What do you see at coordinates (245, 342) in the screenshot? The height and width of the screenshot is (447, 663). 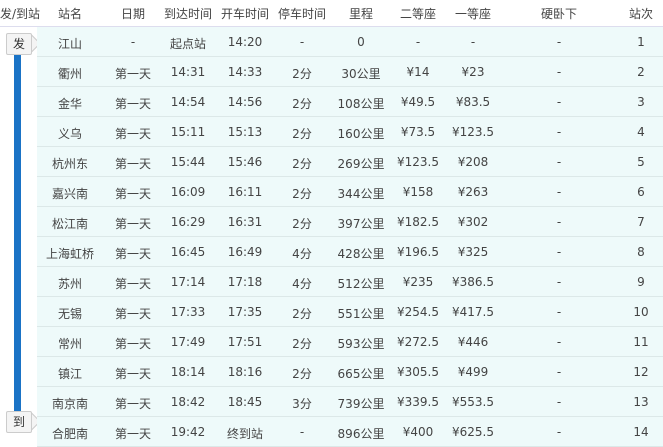 I see `depart-time: 17:51` at bounding box center [245, 342].